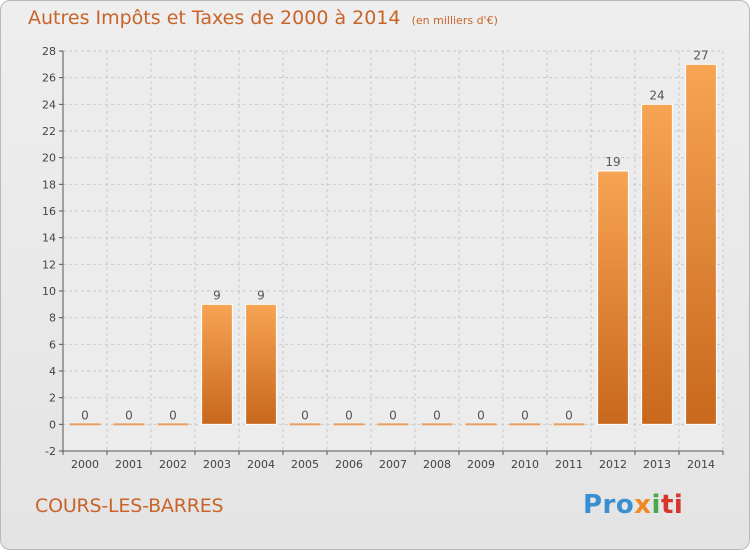 The image size is (750, 550). What do you see at coordinates (173, 464) in the screenshot?
I see `x-tick-label: 2002` at bounding box center [173, 464].